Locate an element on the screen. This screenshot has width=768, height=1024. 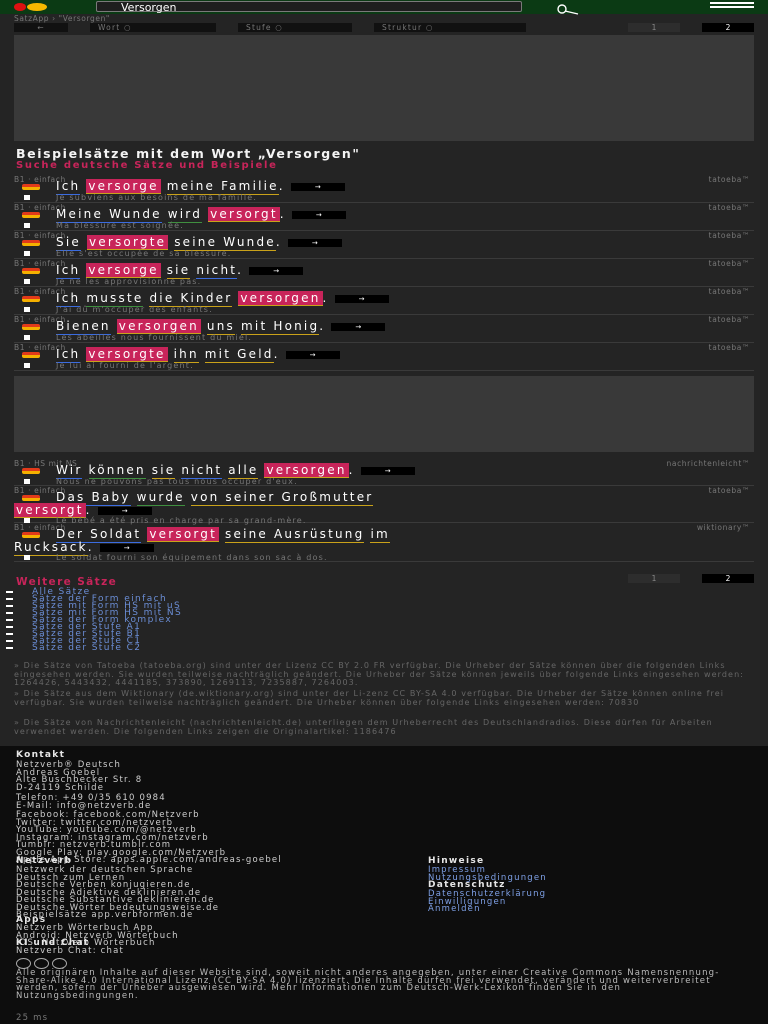
footer-link: Beispielsätze app.verbformen.de is located at coordinates (105, 915).